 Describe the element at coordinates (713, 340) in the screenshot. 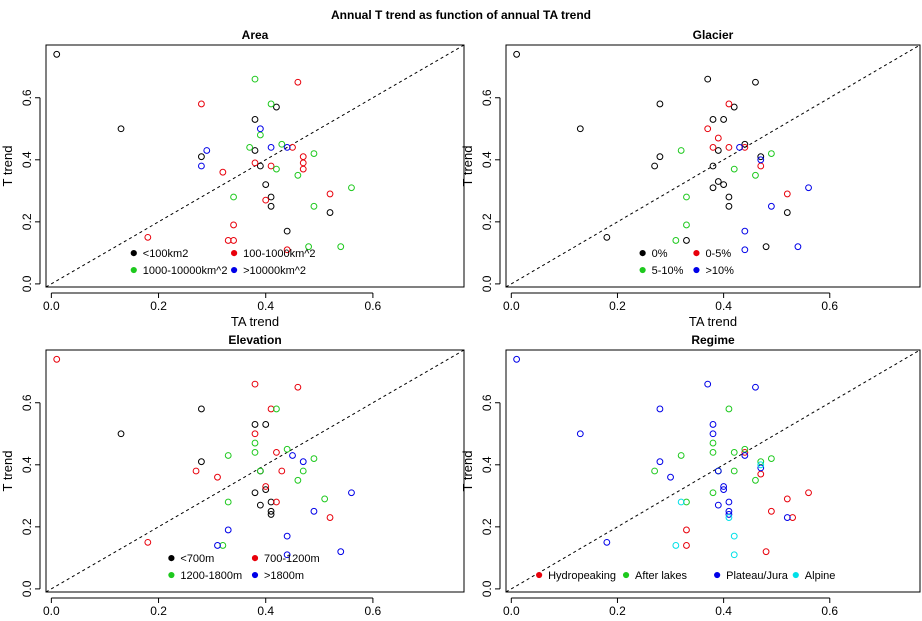

I see `panel-title: Regime` at that location.